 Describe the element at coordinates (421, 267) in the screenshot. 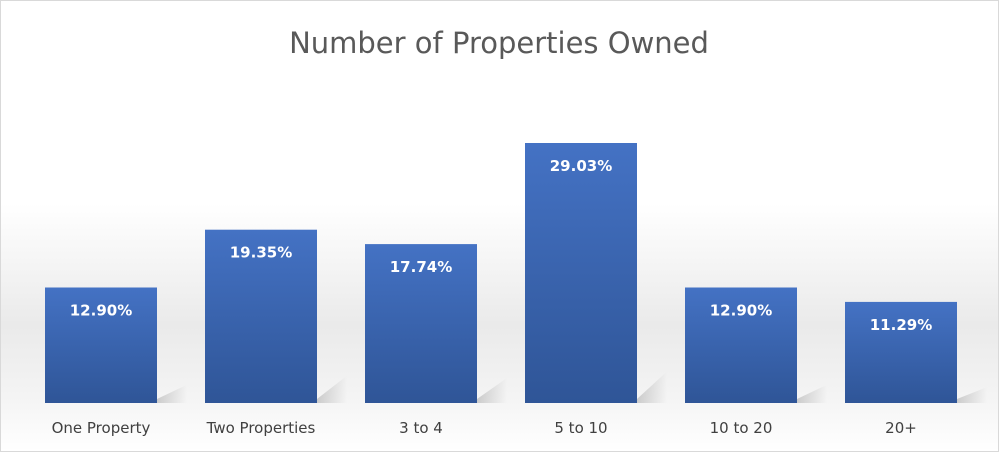

I see `data-label: 17.74%` at that location.